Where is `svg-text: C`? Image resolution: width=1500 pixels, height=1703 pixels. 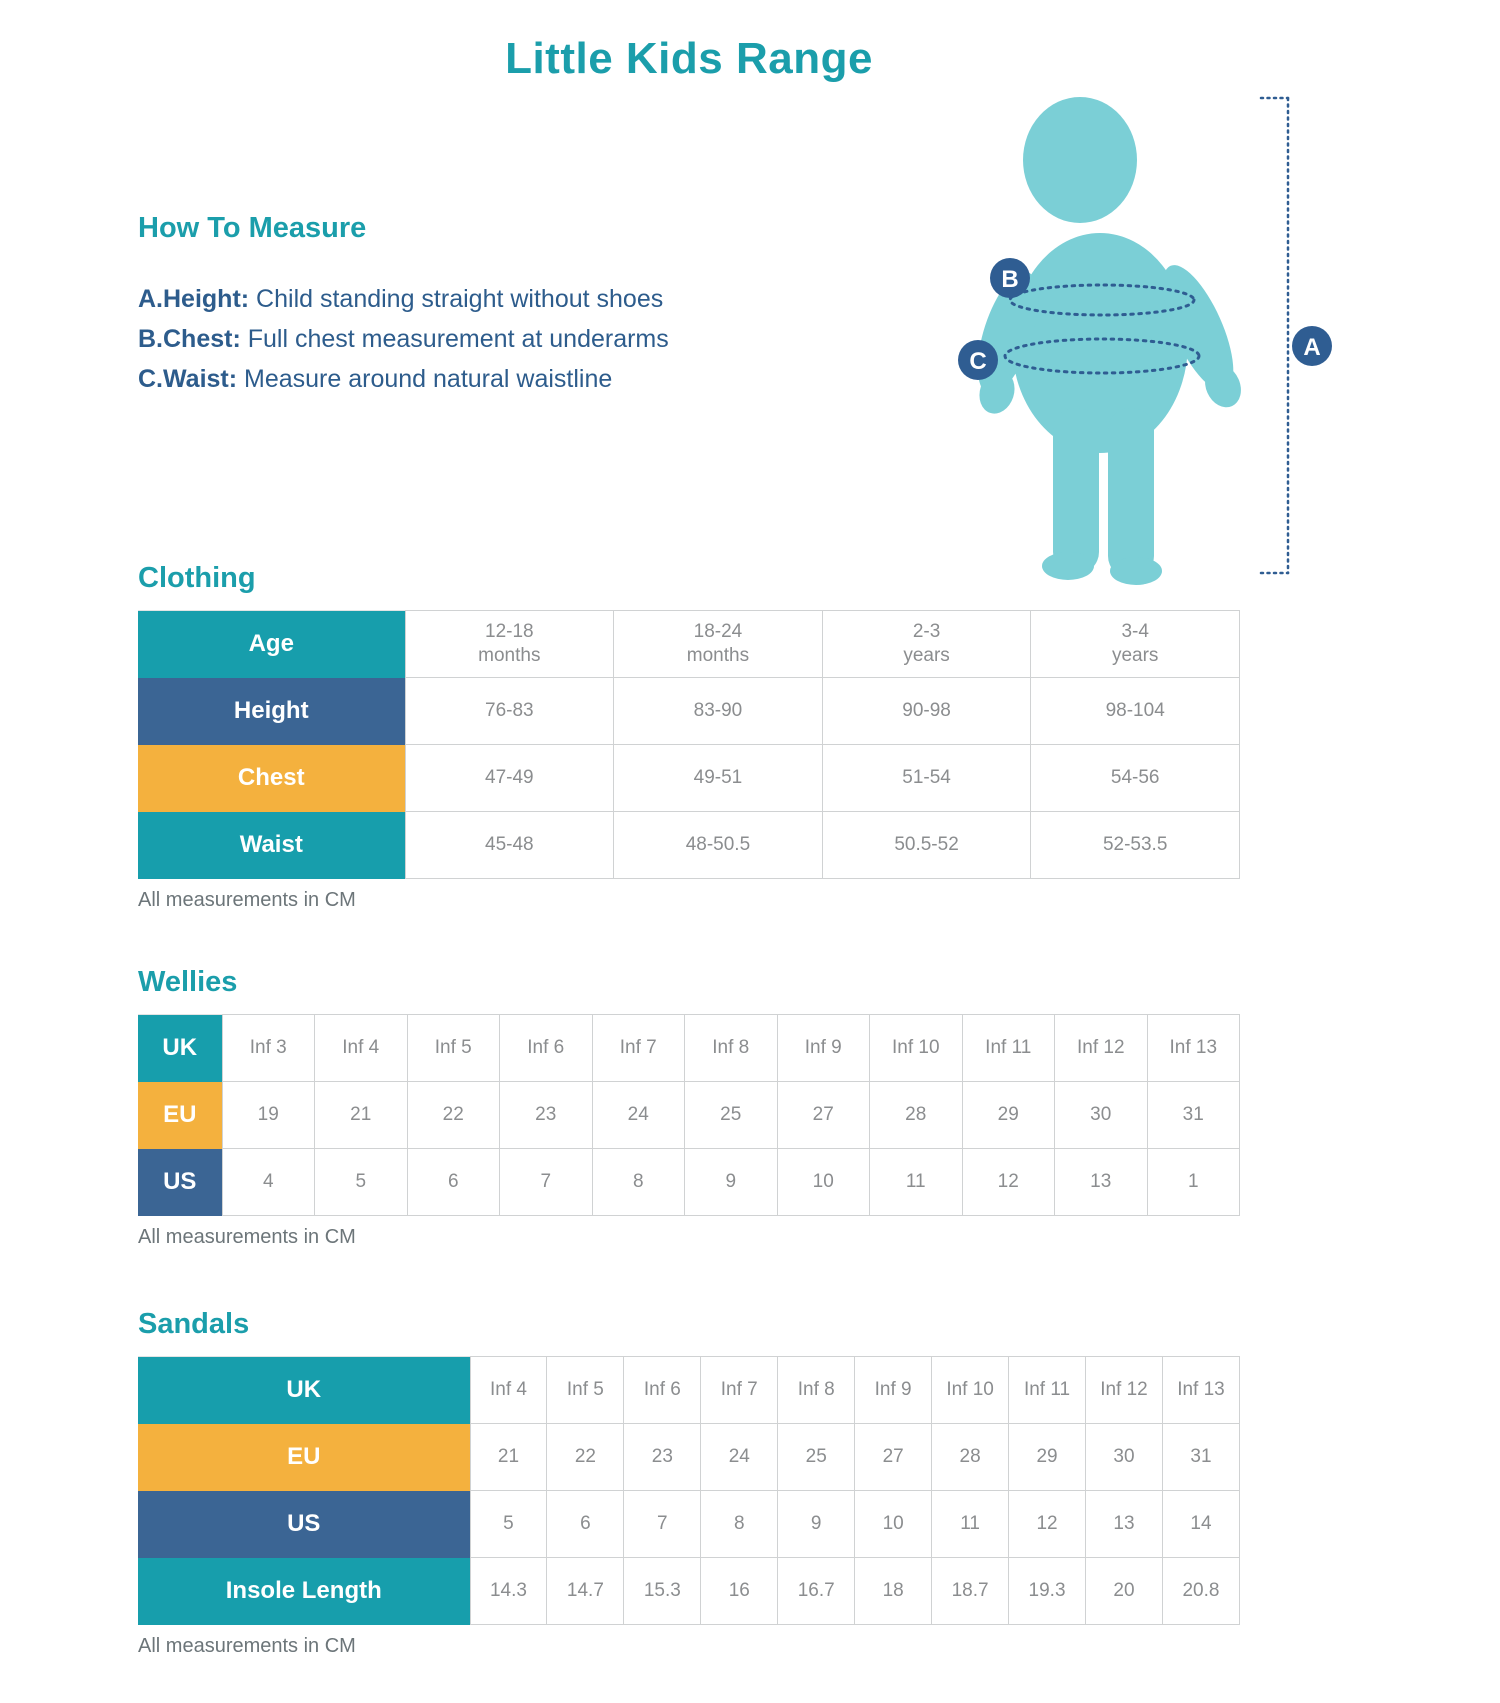 svg-text: C is located at coordinates (977, 361).